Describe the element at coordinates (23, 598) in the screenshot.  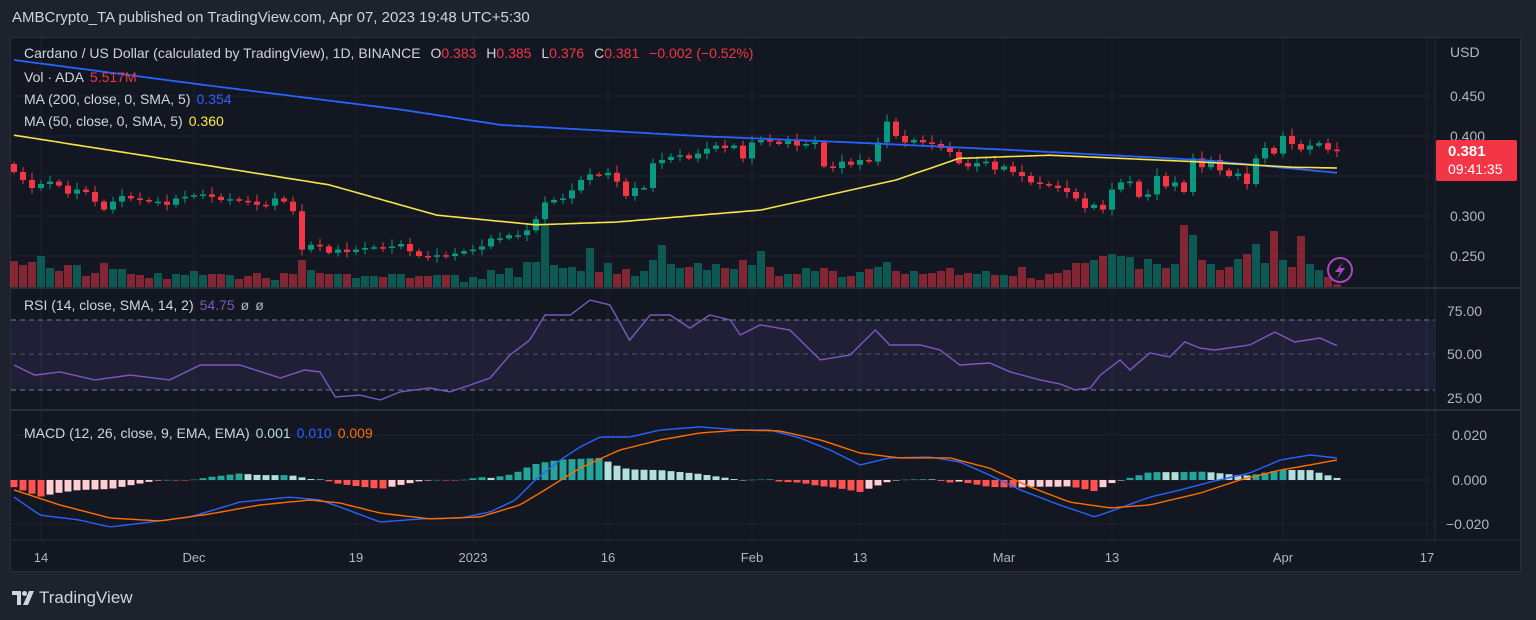
I see `tradingview-logo-icon` at that location.